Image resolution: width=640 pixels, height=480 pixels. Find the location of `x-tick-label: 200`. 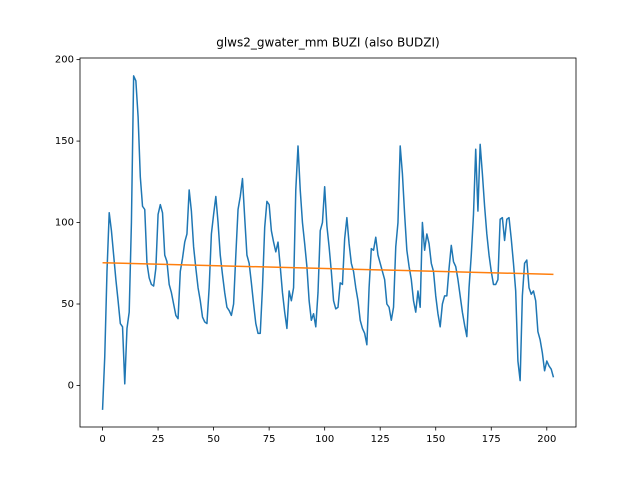

x-tick-label: 200 is located at coordinates (546, 439).